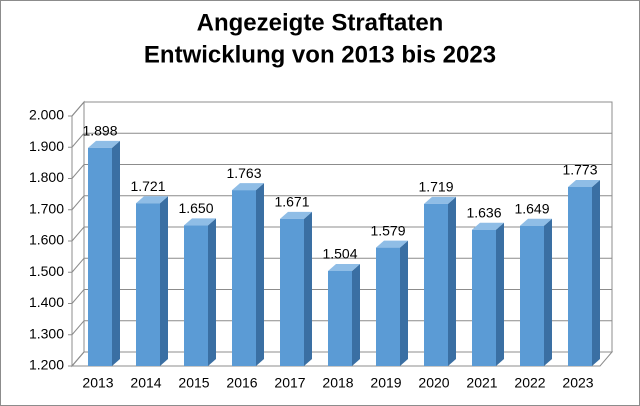 The image size is (640, 406). What do you see at coordinates (320, 22) in the screenshot?
I see `chart-title: Angezeigte Straftaten` at bounding box center [320, 22].